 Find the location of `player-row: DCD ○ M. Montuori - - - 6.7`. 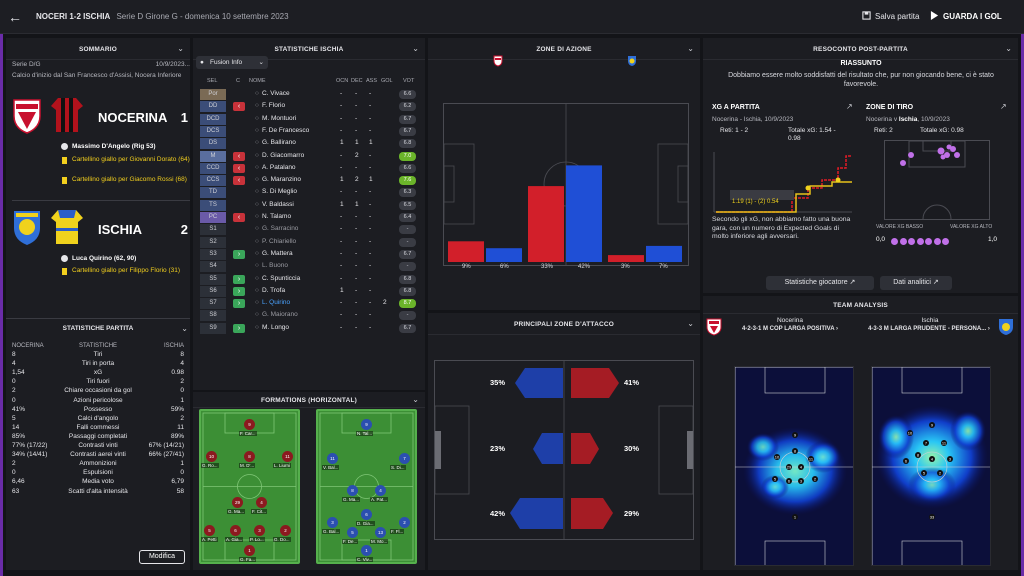

player-row: DCD ○ M. Montuori - - - 6.7 is located at coordinates (308, 119).